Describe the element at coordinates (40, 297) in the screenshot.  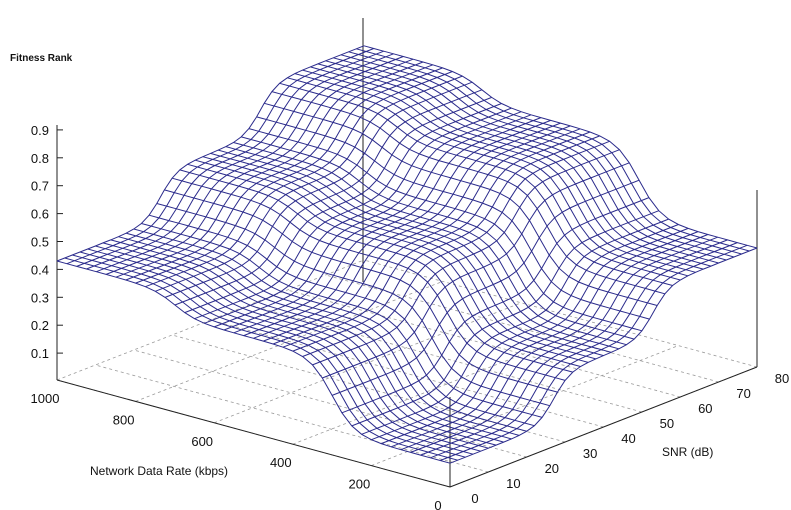
I see `z-tick-label: 0.3` at that location.